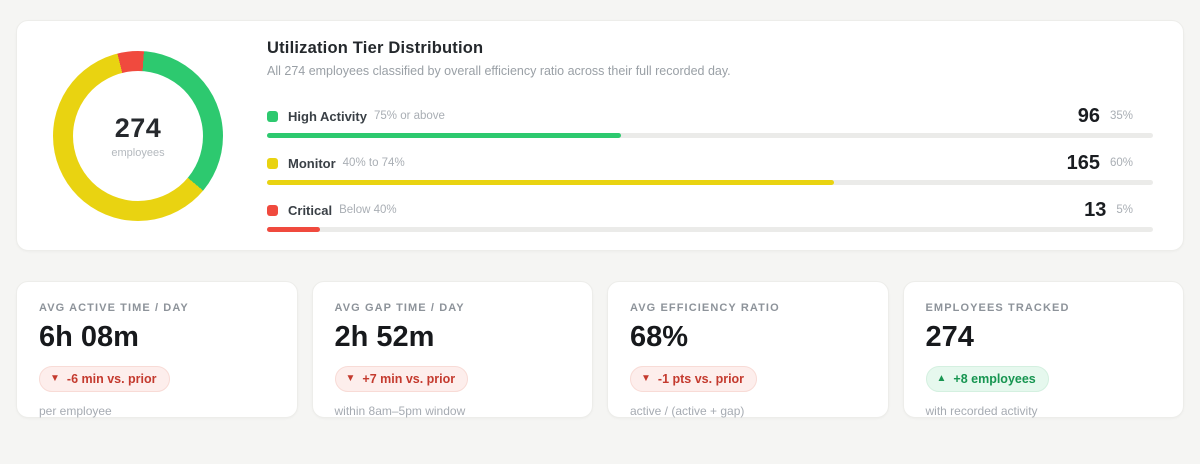 The height and width of the screenshot is (464, 1200). What do you see at coordinates (312, 163) in the screenshot?
I see `tier-name: Monitor` at bounding box center [312, 163].